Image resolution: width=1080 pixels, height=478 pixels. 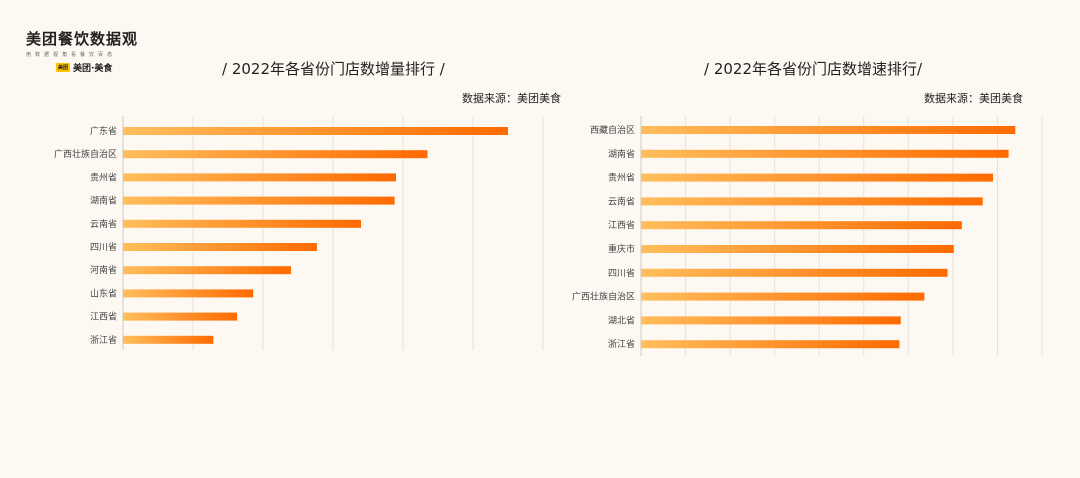 I want to click on meituan-badge-icon: 美团, so click(x=63, y=67).